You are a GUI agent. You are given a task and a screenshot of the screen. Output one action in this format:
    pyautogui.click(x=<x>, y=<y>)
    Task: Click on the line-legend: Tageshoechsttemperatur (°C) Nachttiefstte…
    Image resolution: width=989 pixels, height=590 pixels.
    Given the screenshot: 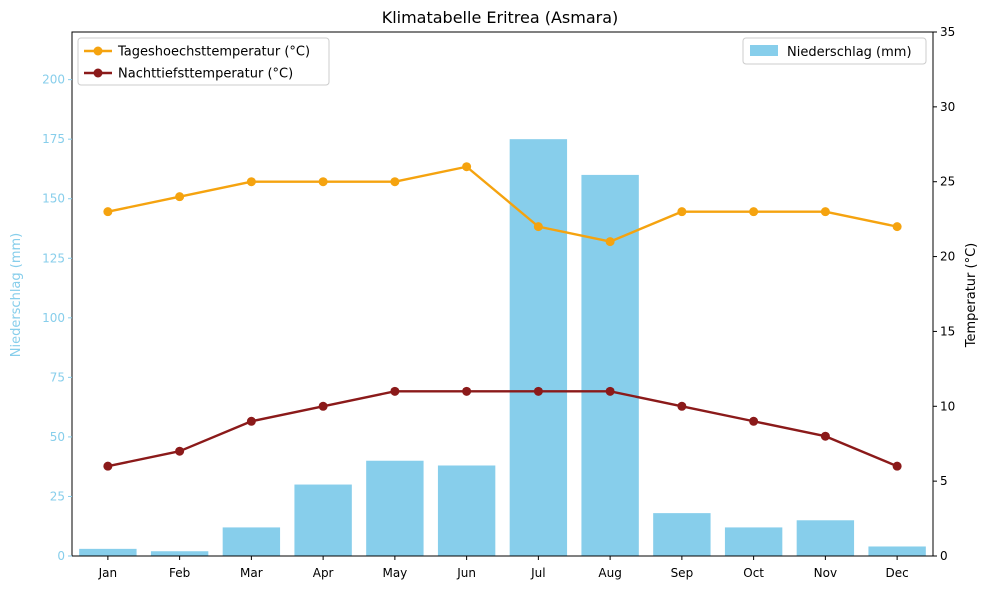 What is the action you would take?
    pyautogui.click(x=203, y=61)
    